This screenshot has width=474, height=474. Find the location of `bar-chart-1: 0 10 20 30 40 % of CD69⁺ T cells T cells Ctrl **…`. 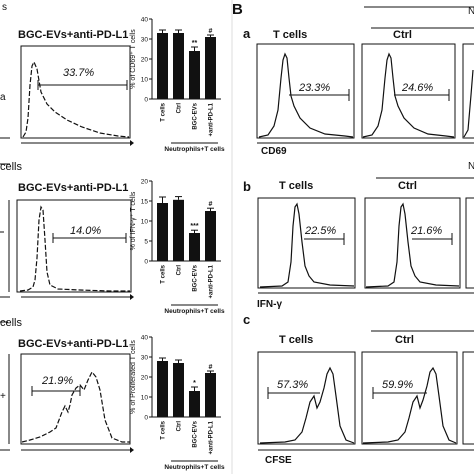

bar-chart-1: 0 10 20 30 40 % of CD69⁺ T cells T cells Ctrl **… is located at coordinates (177, 85).